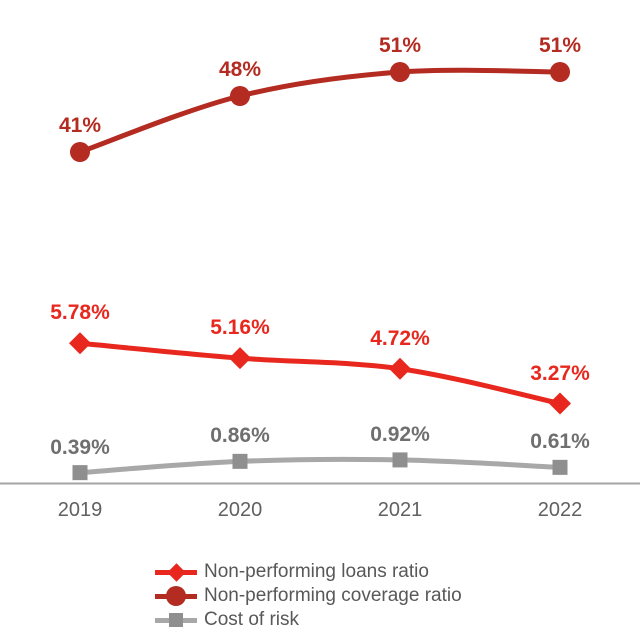 This screenshot has width=640, height=640. Describe the element at coordinates (240, 328) in the screenshot. I see `data-label: 5.16%` at that location.